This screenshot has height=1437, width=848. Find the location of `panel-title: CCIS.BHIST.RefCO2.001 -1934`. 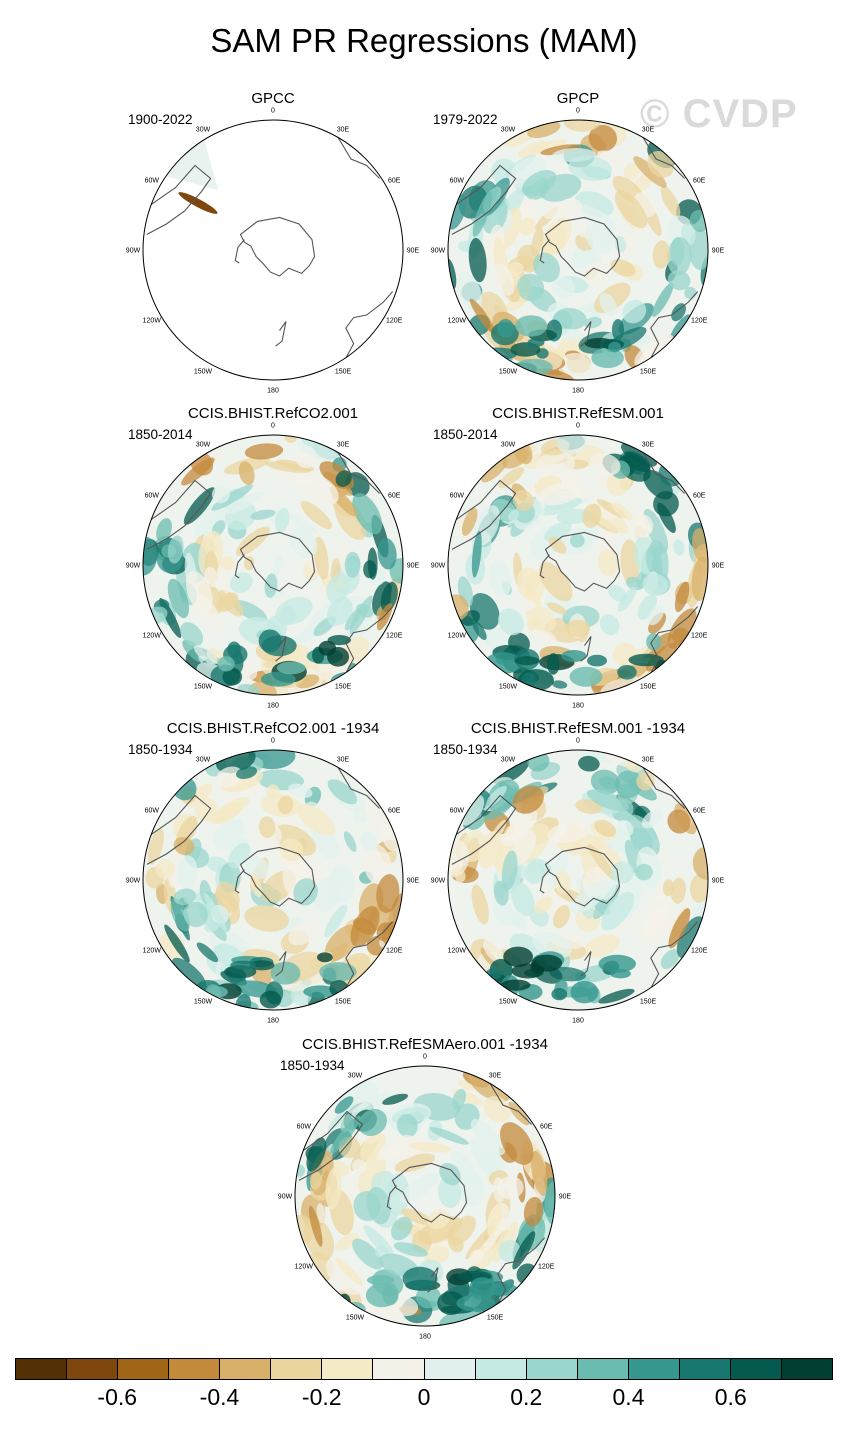

panel-title: CCIS.BHIST.RefCO2.001 -1934 is located at coordinates (273, 728).